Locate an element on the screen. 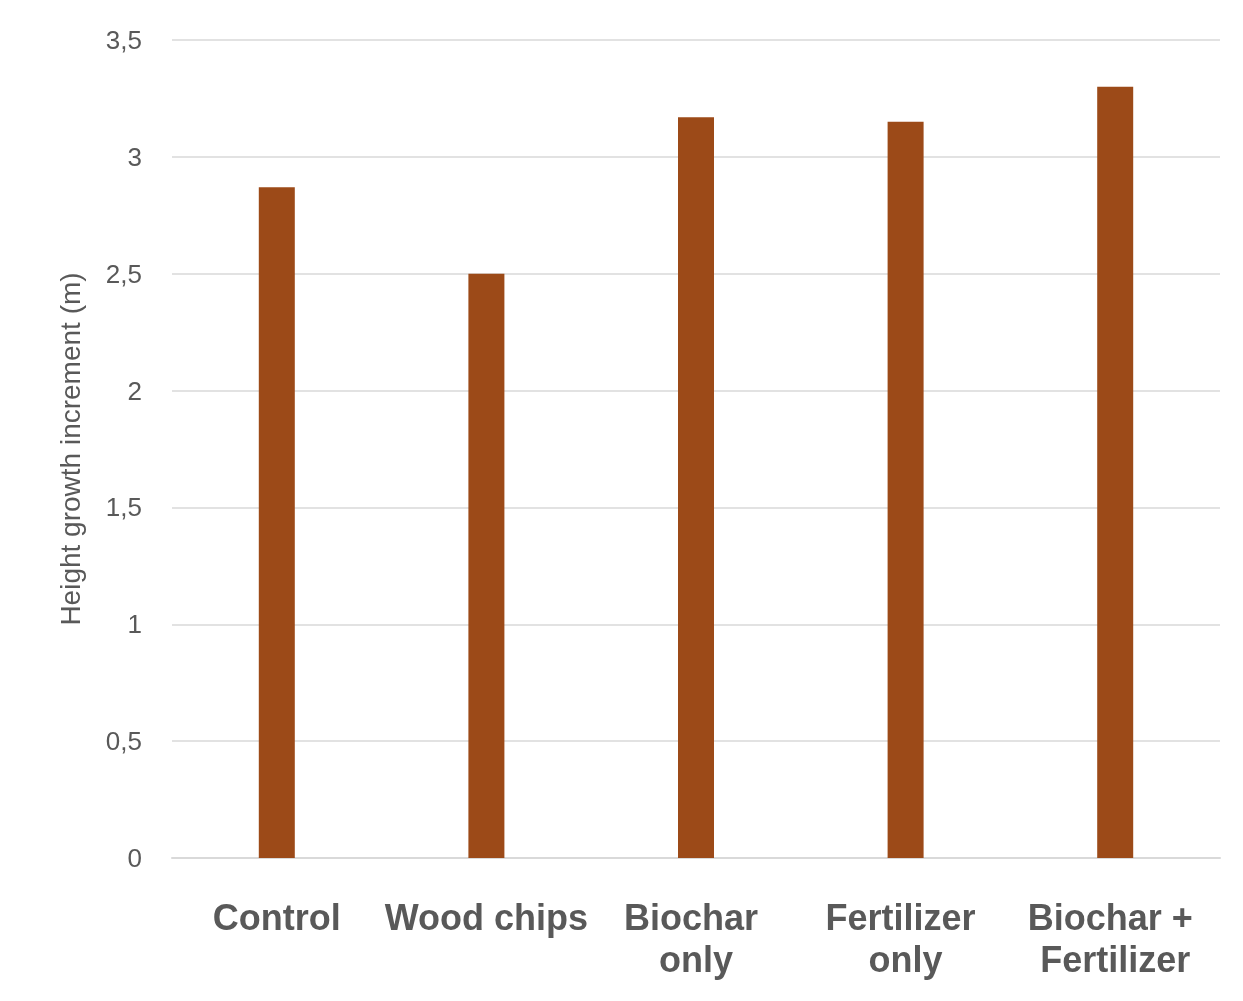 Image resolution: width=1243 pixels, height=1001 pixels. y-axis-title: Height growth increment (m) is located at coordinates (70, 449).